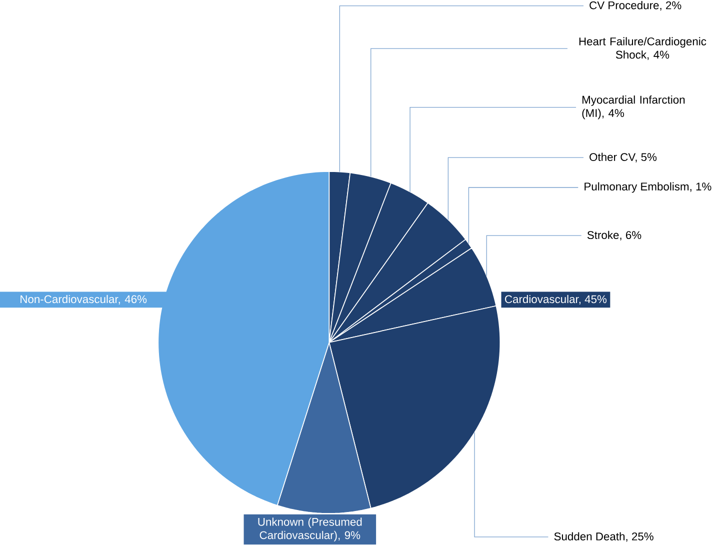 The width and height of the screenshot is (713, 545). What do you see at coordinates (604, 537) in the screenshot?
I see `slice-label: Sudden Death, 25%` at bounding box center [604, 537].